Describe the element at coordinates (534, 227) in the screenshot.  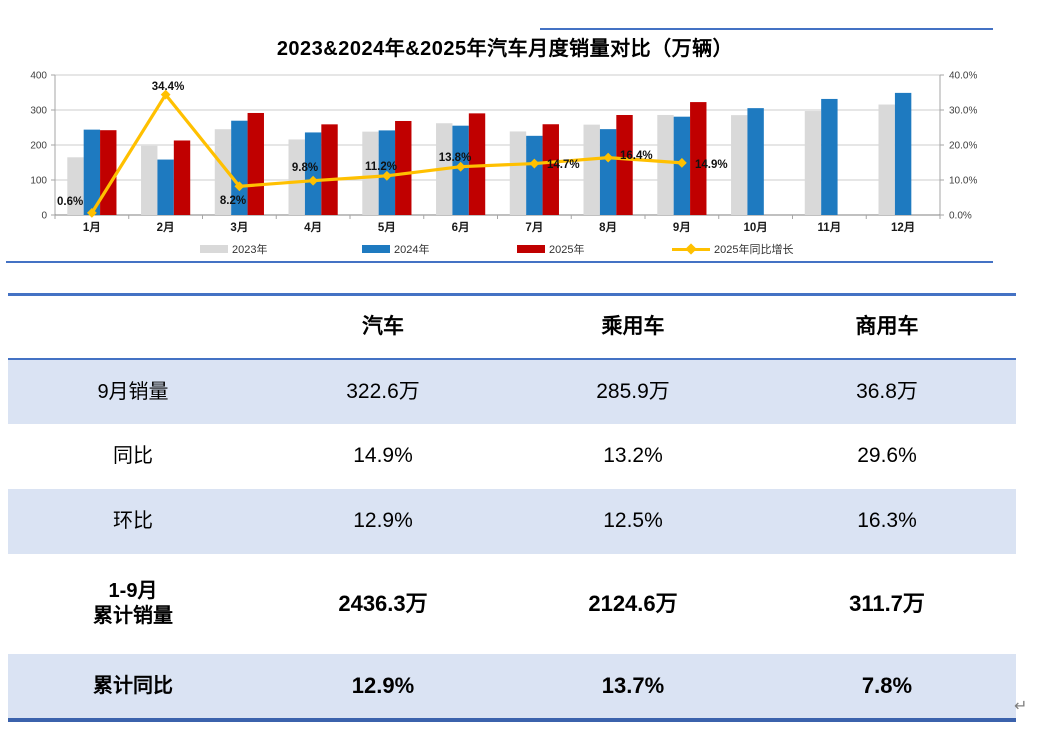
I see `x-axis-label: 7月` at that location.